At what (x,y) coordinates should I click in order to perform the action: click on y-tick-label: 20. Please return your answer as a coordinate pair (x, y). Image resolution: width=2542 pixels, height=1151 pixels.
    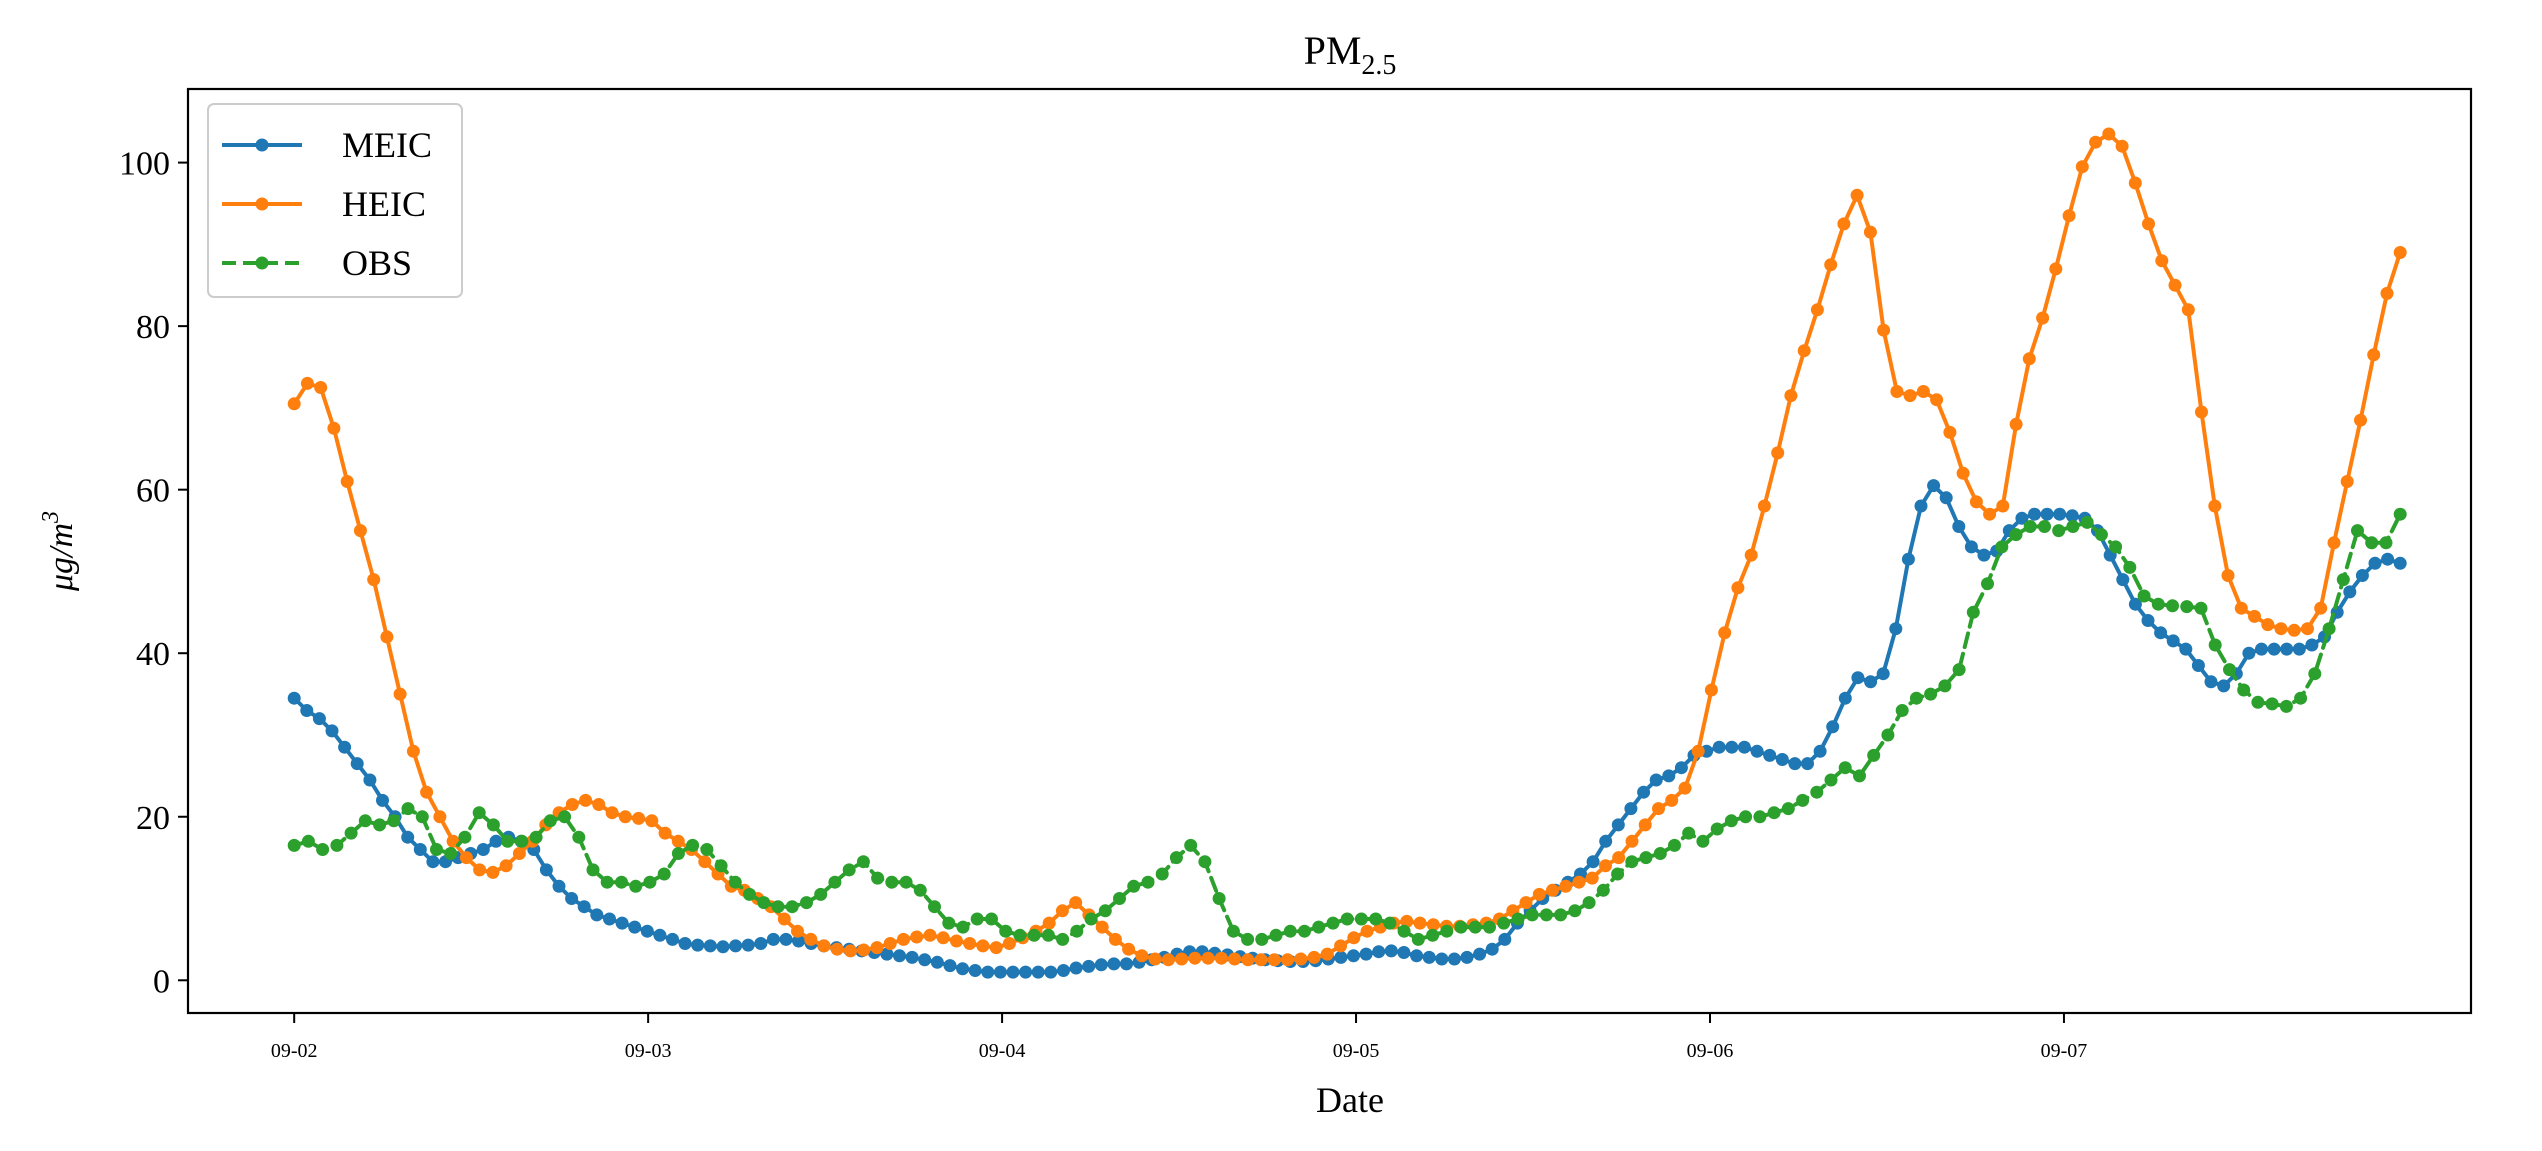
    Looking at the image, I should click on (153, 818).